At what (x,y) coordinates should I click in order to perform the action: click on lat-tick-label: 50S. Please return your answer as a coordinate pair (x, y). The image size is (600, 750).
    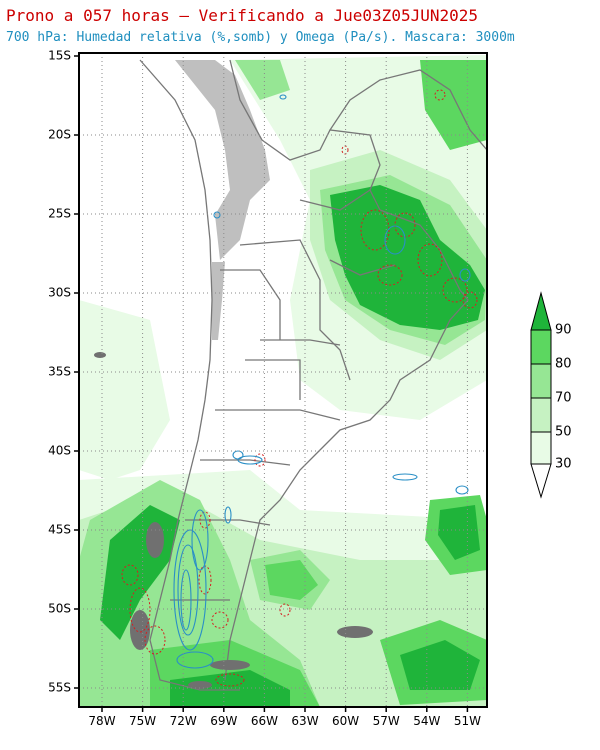
    Looking at the image, I should click on (59, 609).